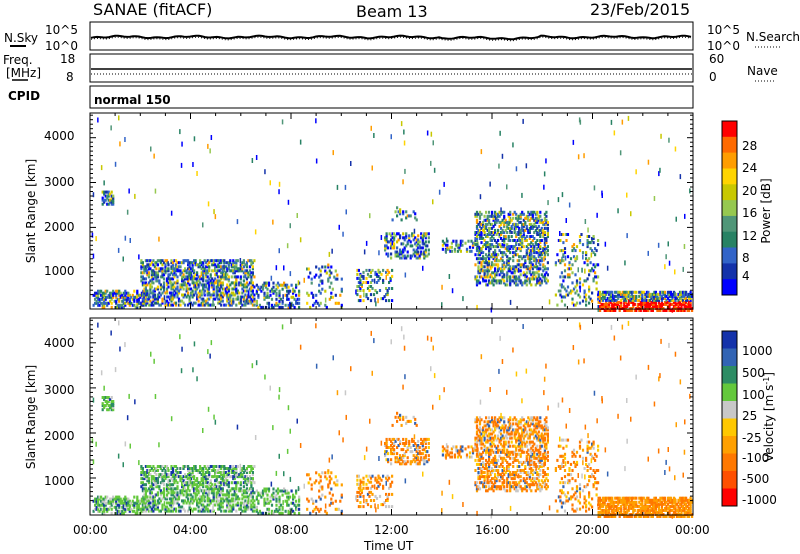 The width and height of the screenshot is (800, 554). What do you see at coordinates (59, 182) in the screenshot?
I see `power-ytick-3000: 3000` at bounding box center [59, 182].